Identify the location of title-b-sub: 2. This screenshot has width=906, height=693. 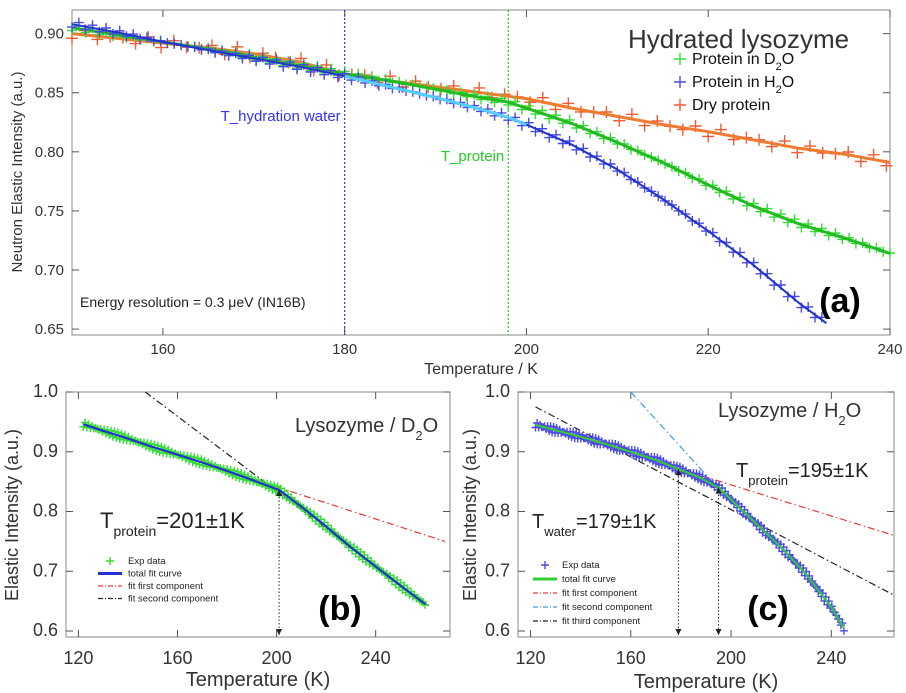
(418, 435).